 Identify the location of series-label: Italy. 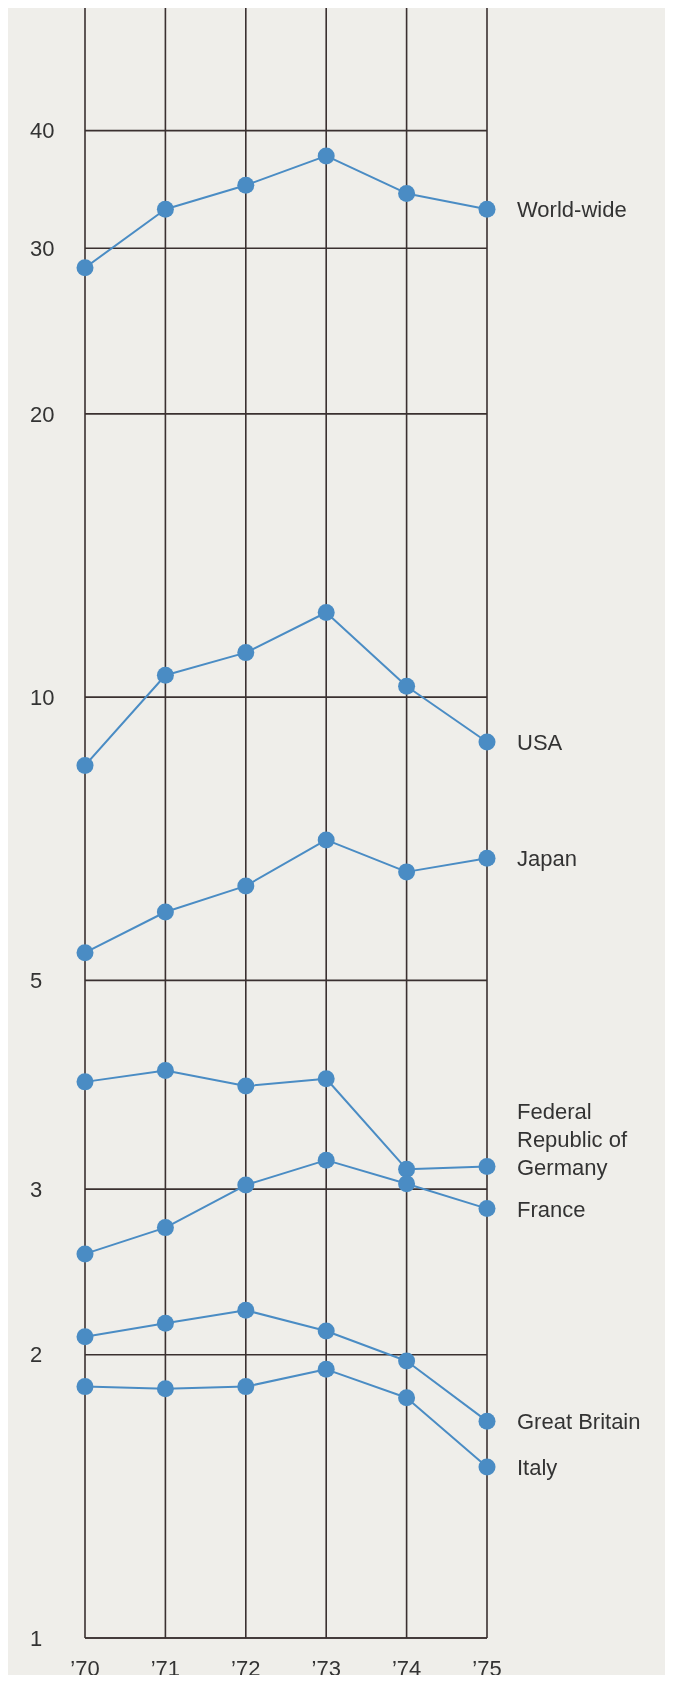
(537, 1467).